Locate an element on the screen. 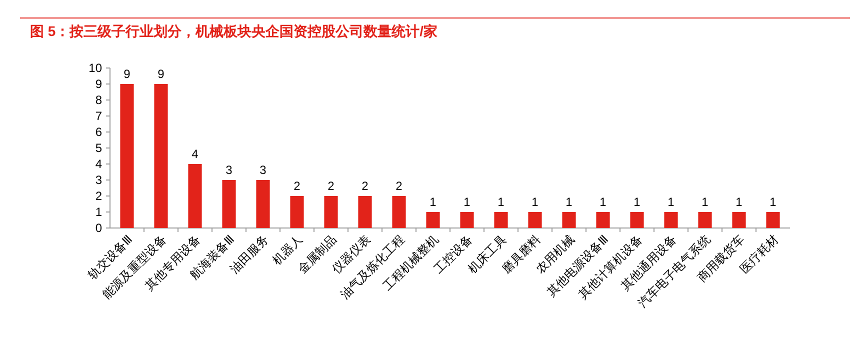  y-tick-label: 0 is located at coordinates (98, 228).